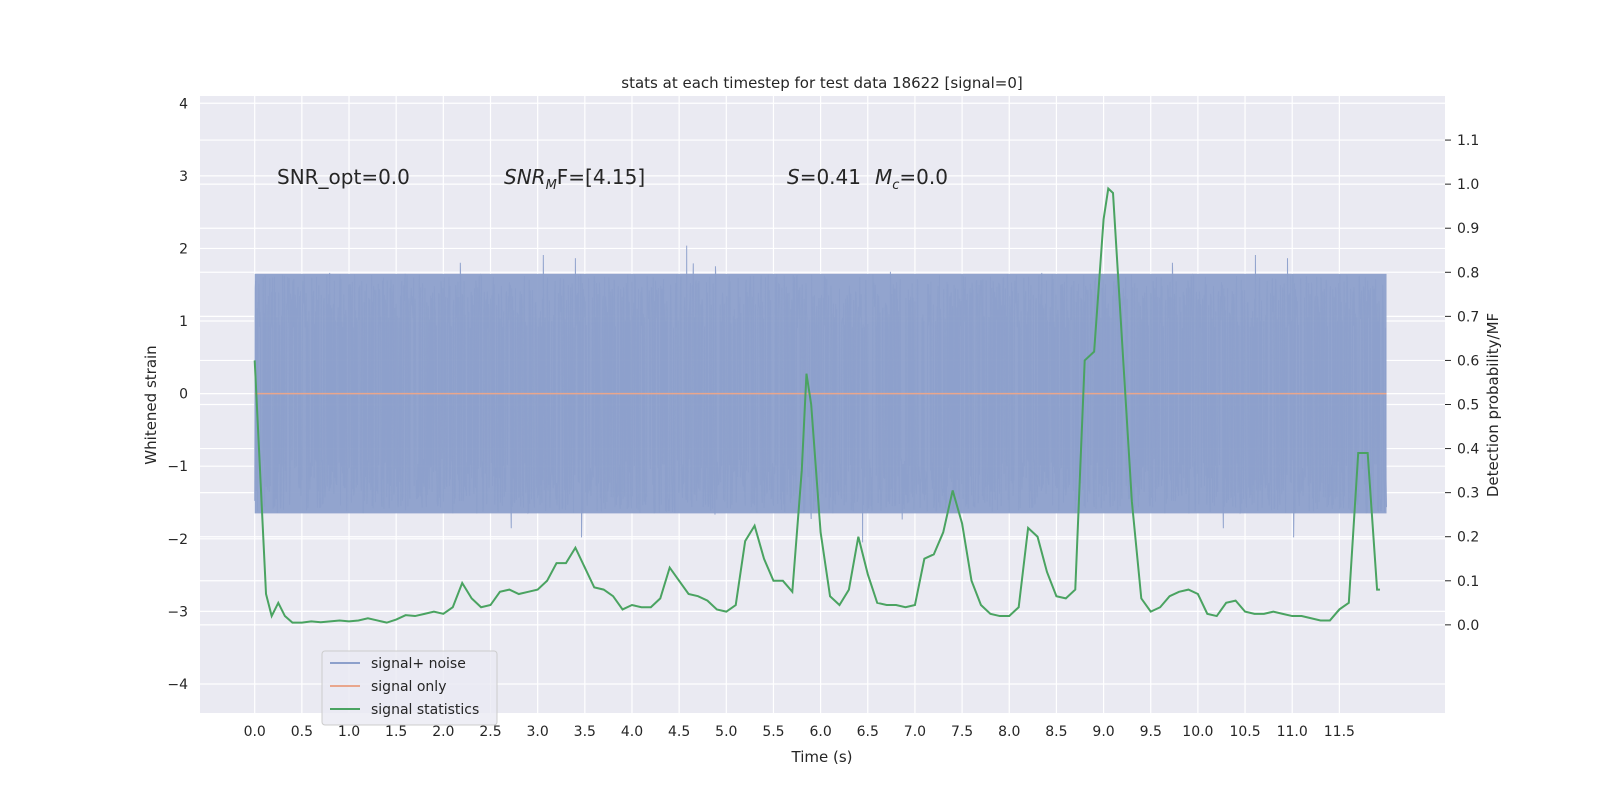 This screenshot has height=800, width=1600. I want to click on legend-label-signal-only: signal only, so click(408, 687).